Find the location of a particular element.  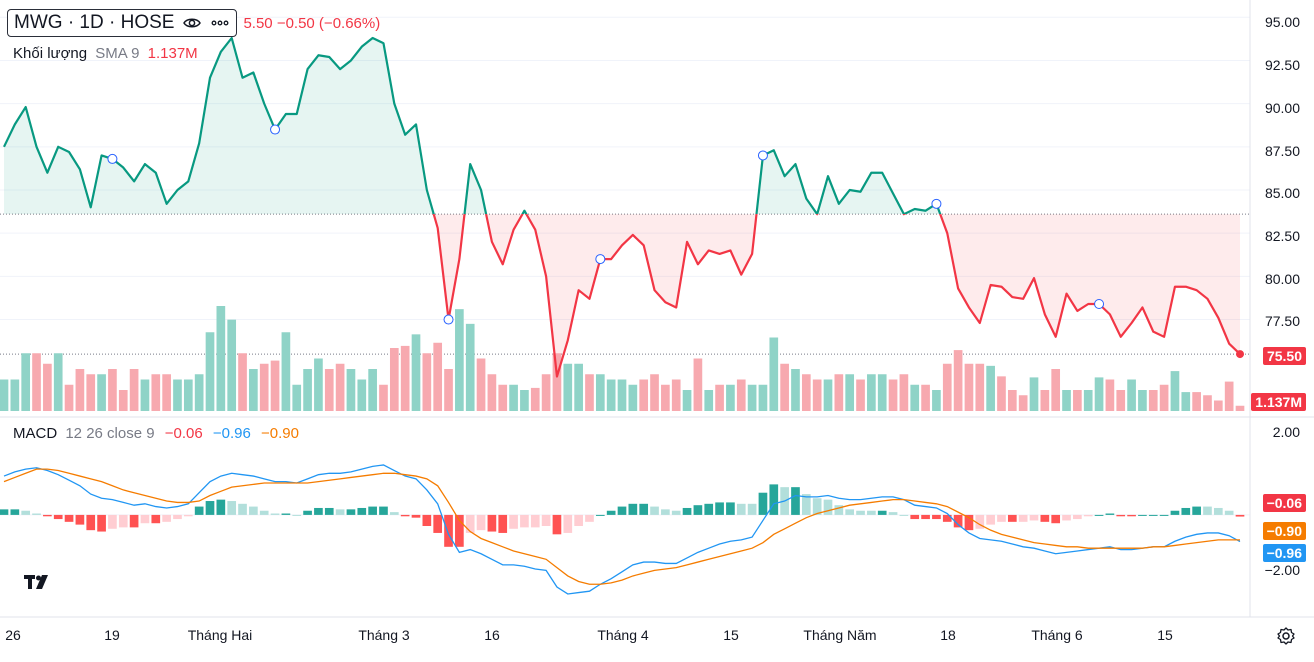

symbol-title: MWG · 1D · HOSE is located at coordinates (94, 22).